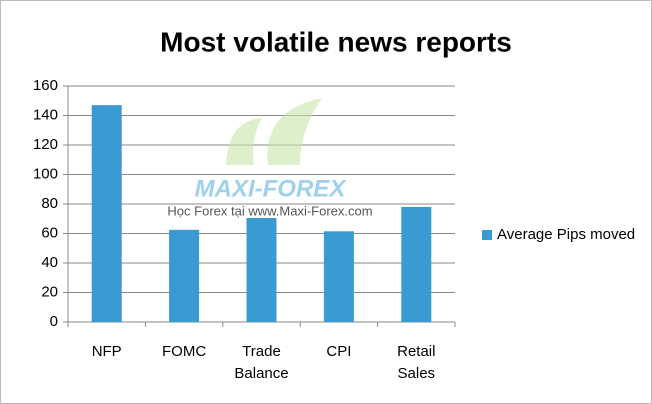  Describe the element at coordinates (261, 362) in the screenshot. I see `x-tick-label: Trade Balance` at that location.